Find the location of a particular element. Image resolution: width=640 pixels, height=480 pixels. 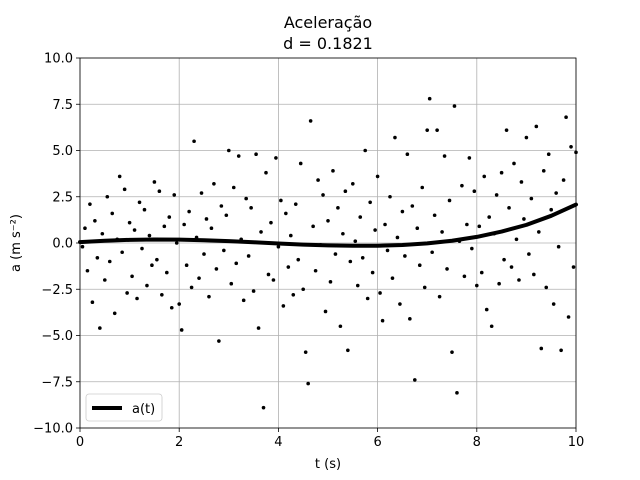

x-tick-label: 2 is located at coordinates (179, 442).